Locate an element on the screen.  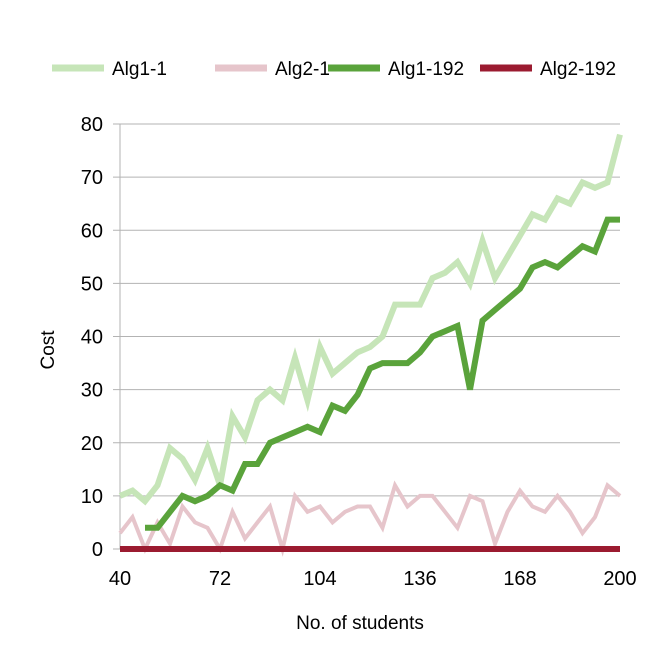
y-axis-title: Cost is located at coordinates (48, 350).